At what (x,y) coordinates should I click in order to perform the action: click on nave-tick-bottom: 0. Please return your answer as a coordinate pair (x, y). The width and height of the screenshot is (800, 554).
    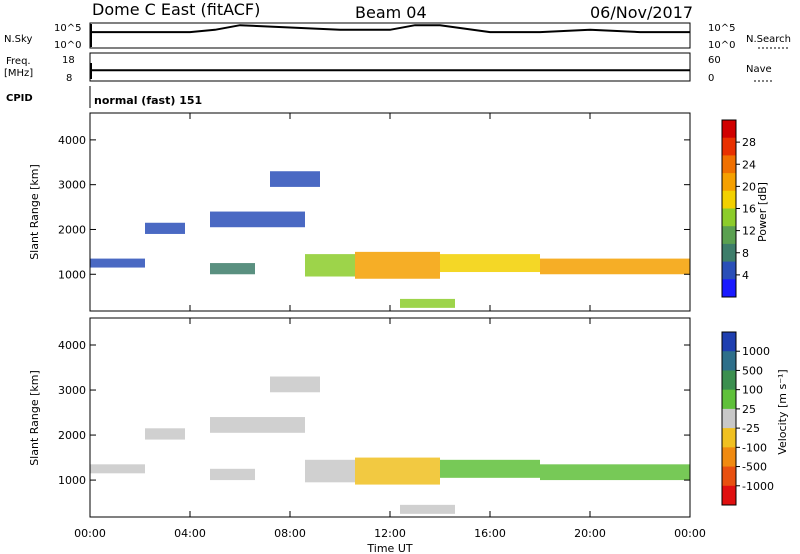
    Looking at the image, I should click on (711, 78).